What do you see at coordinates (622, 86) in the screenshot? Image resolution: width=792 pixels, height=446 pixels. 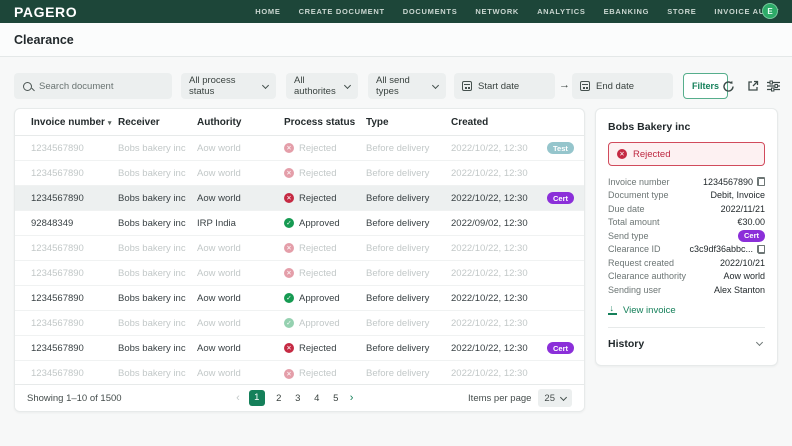 I see `end-date-input: End date` at bounding box center [622, 86].